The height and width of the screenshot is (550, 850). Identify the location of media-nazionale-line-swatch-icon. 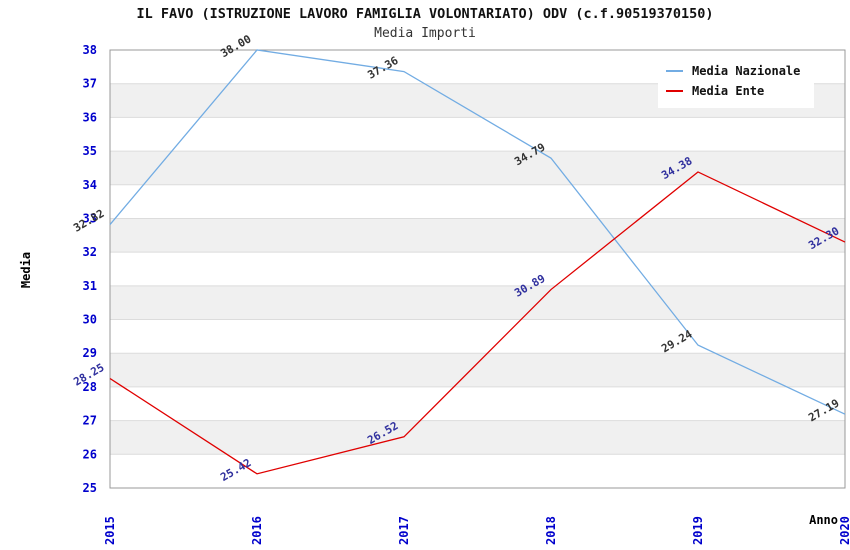
(674, 71).